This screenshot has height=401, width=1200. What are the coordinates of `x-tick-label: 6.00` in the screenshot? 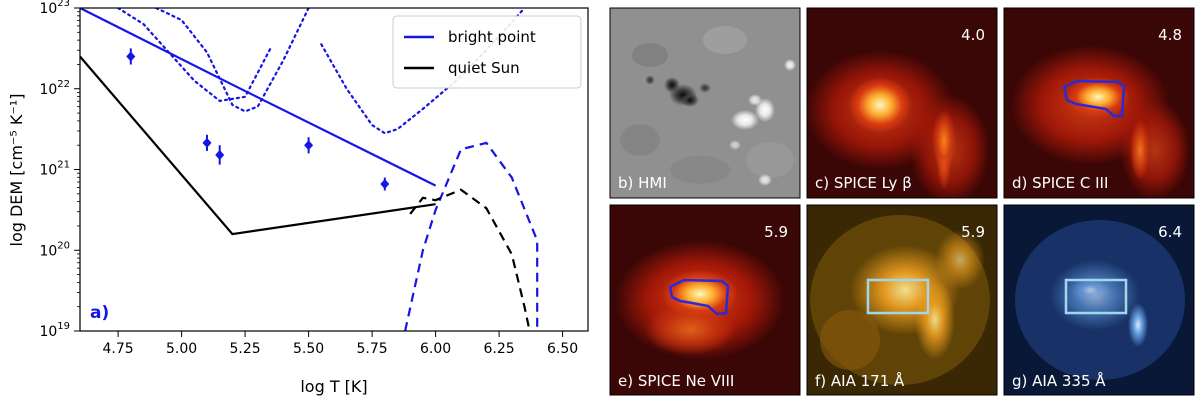 It's located at (435, 349).